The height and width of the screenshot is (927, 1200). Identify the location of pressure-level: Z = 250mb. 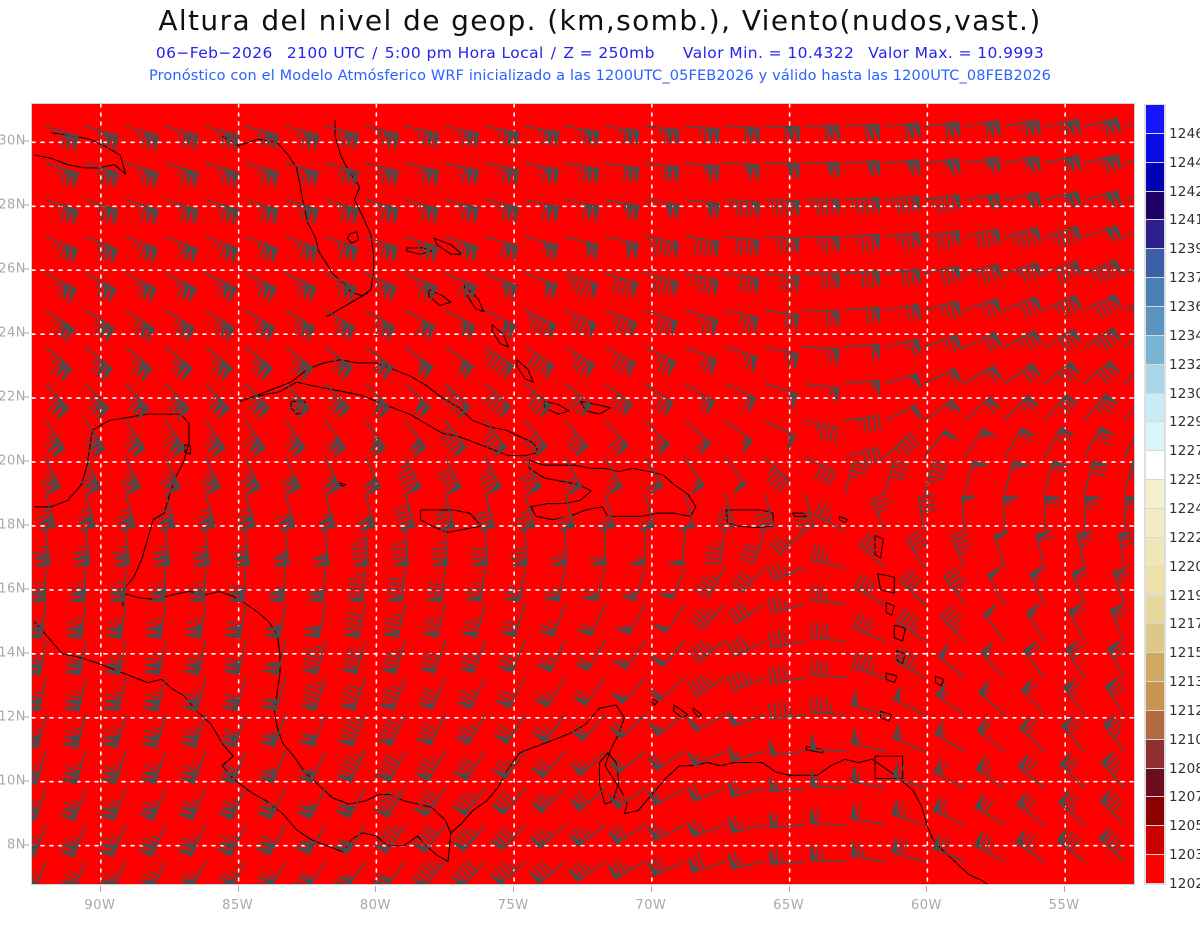
(609, 53).